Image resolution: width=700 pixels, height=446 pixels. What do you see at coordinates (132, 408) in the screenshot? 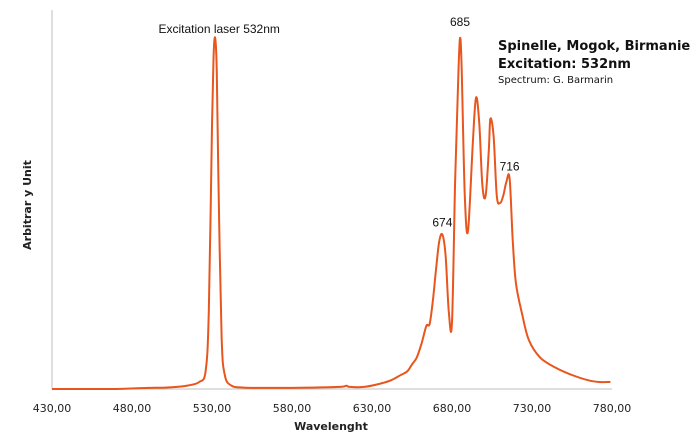
I see `x-tick-label: 480,00` at bounding box center [132, 408].